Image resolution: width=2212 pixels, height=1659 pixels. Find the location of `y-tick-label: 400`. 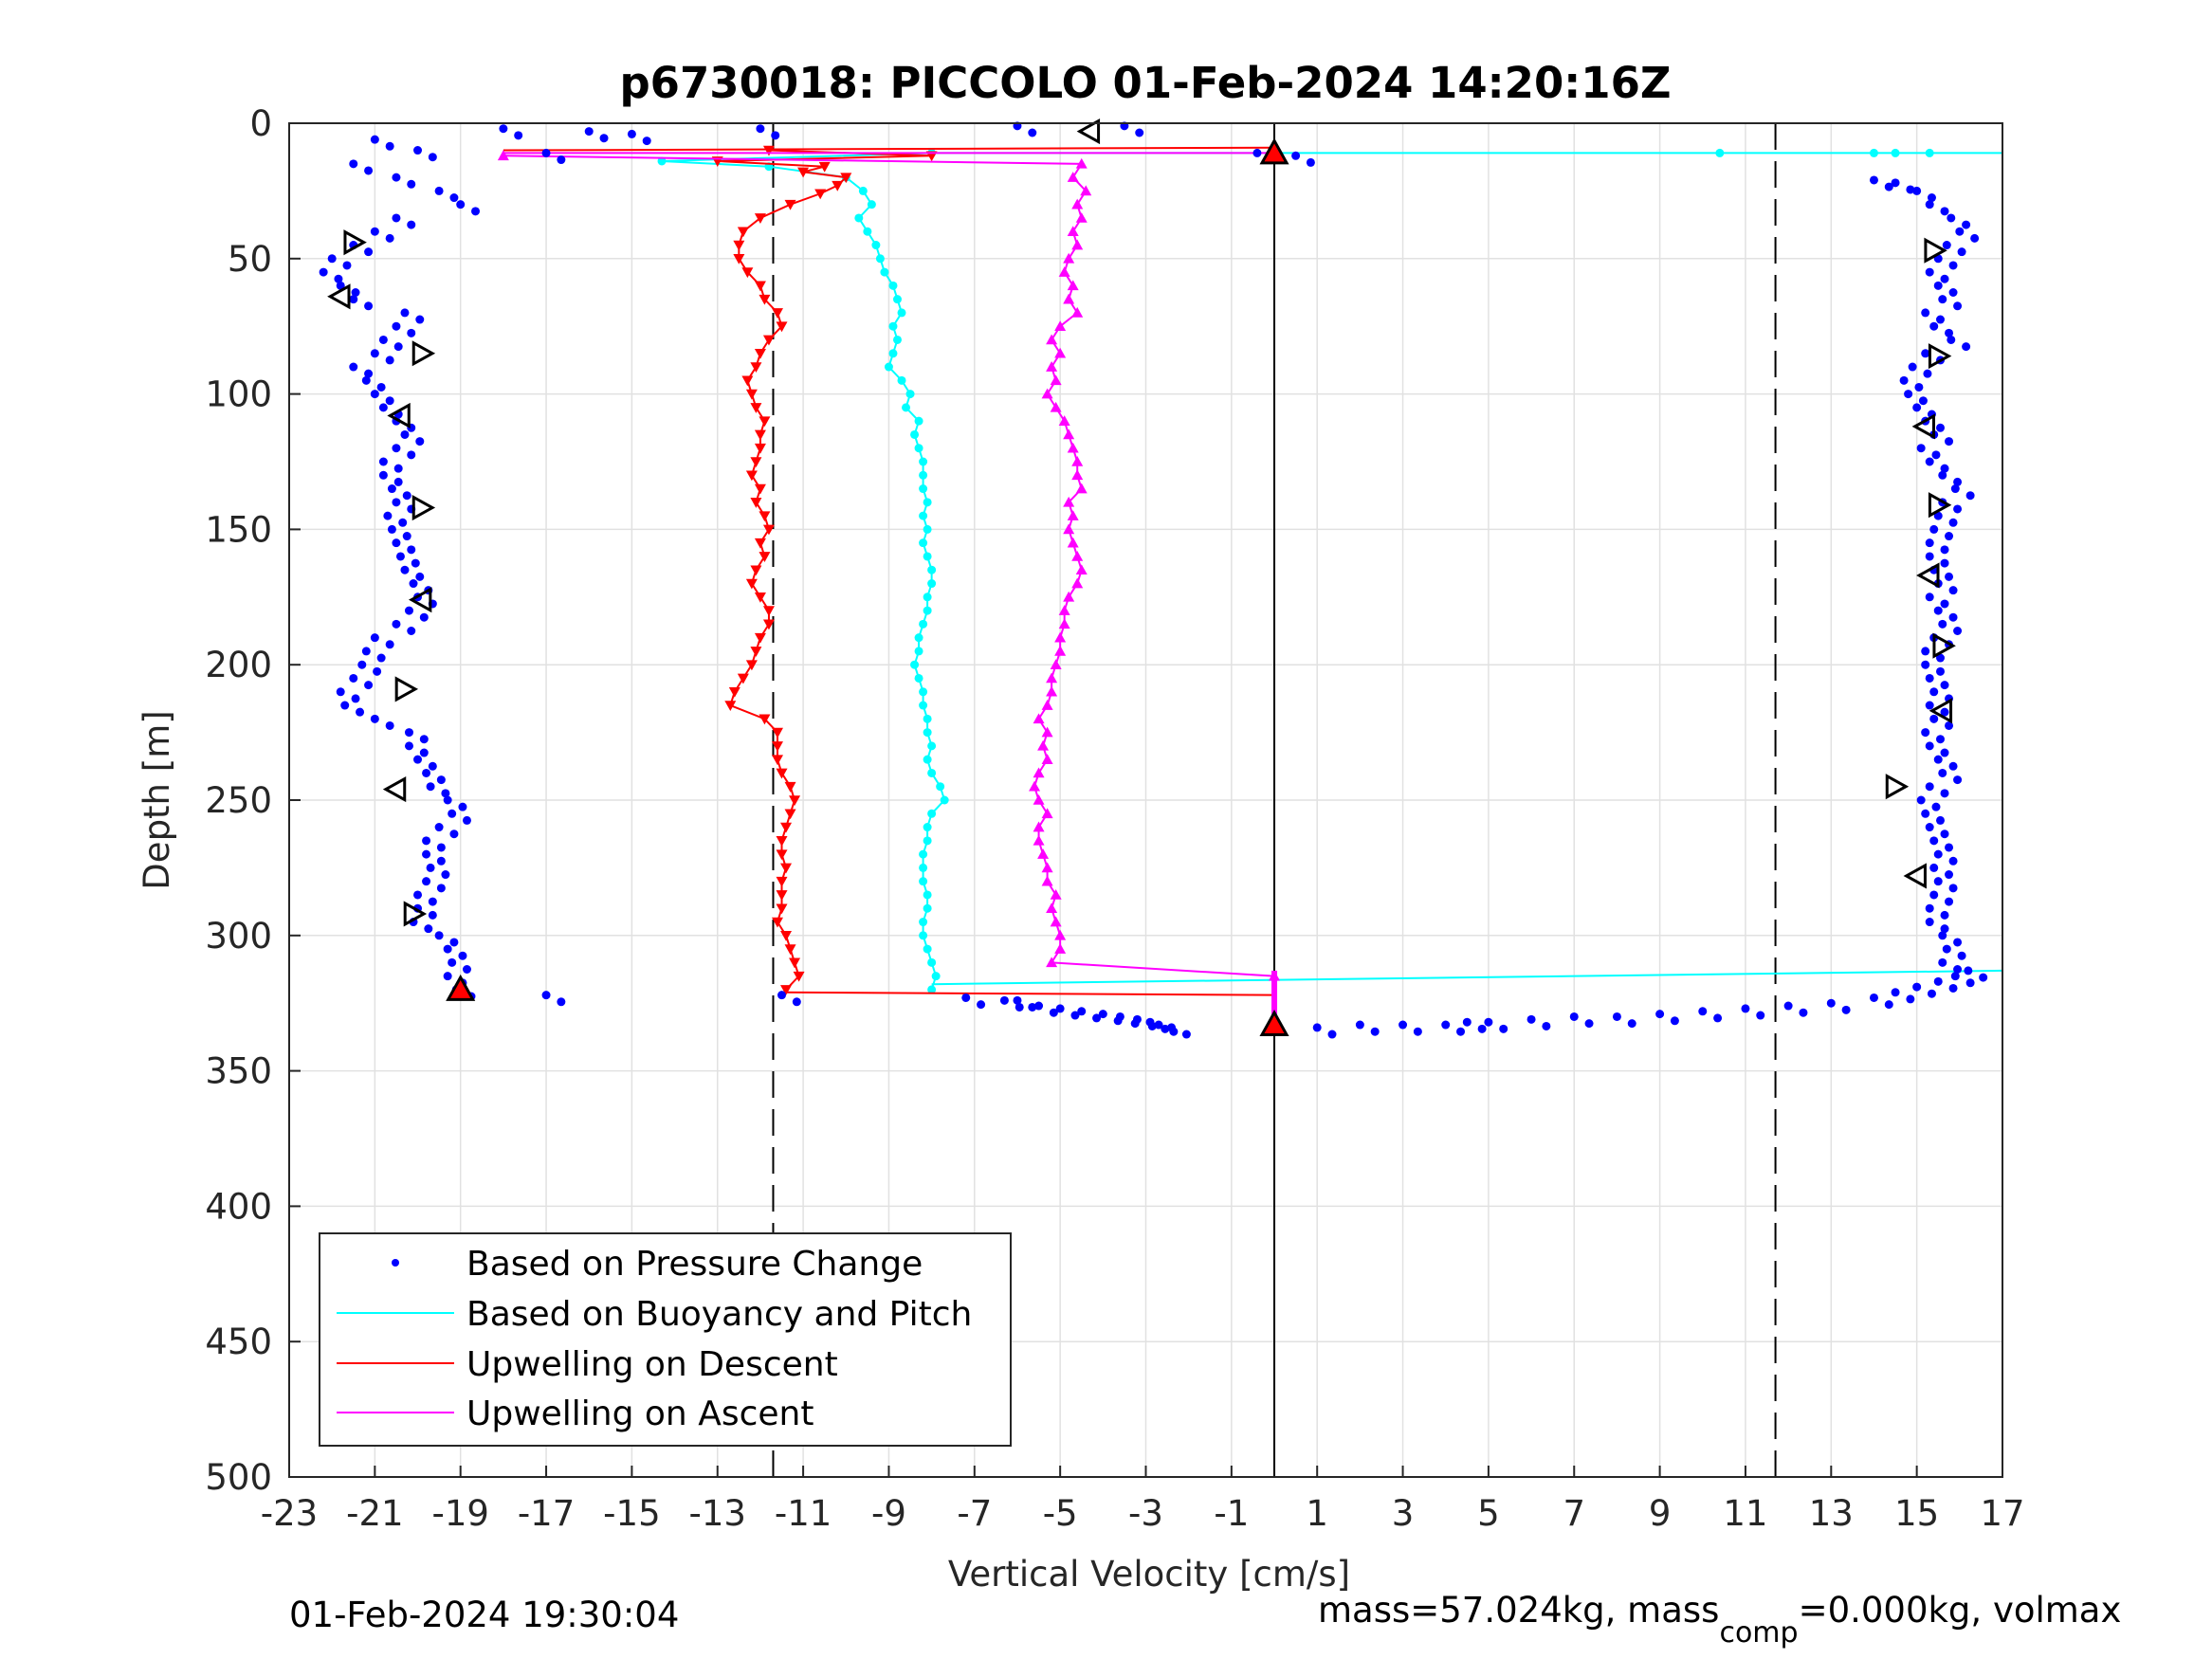

y-tick-label: 400 is located at coordinates (238, 1206).